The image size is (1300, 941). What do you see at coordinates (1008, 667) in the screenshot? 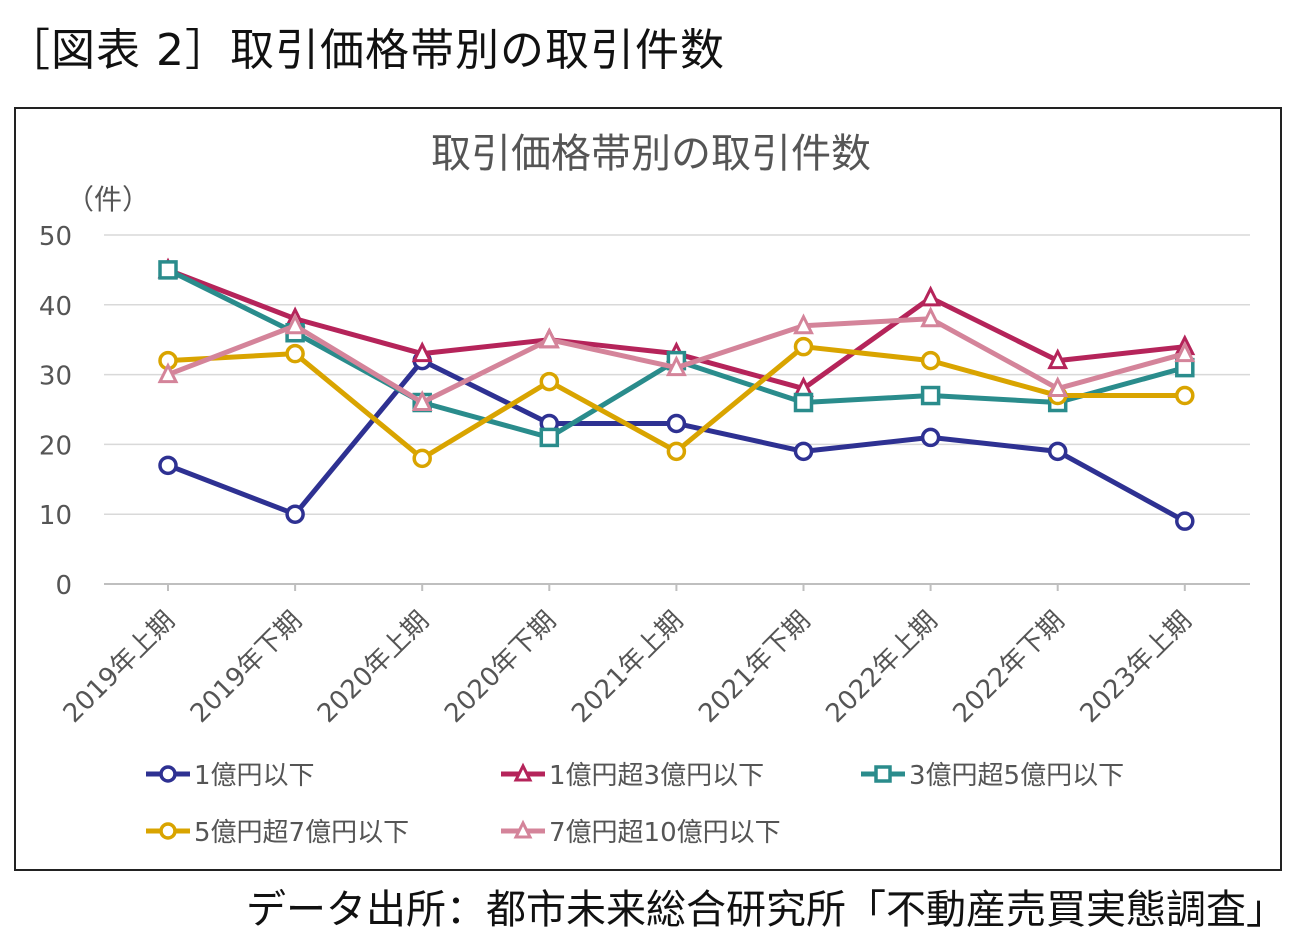
I see `x-tick-label: 2022年下期` at bounding box center [1008, 667].